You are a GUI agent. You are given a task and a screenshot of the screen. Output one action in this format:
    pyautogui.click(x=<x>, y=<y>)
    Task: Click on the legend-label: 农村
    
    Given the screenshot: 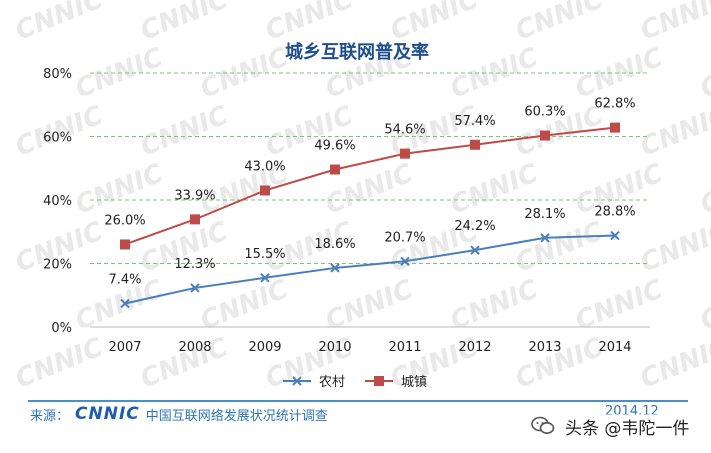 What is the action you would take?
    pyautogui.click(x=332, y=382)
    